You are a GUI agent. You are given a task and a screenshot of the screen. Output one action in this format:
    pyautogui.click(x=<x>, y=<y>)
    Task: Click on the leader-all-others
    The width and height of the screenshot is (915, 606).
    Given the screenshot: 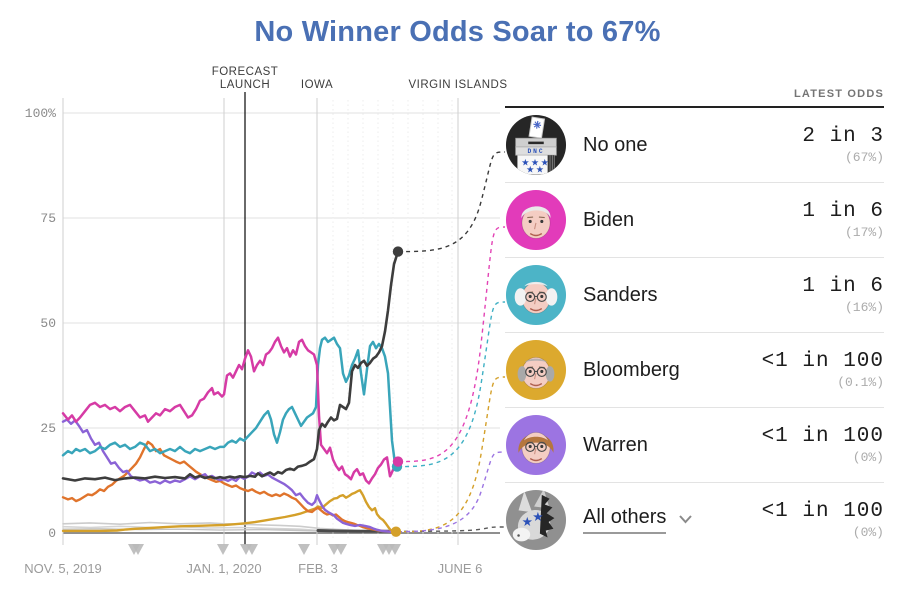 What is the action you would take?
    pyautogui.click(x=450, y=529)
    